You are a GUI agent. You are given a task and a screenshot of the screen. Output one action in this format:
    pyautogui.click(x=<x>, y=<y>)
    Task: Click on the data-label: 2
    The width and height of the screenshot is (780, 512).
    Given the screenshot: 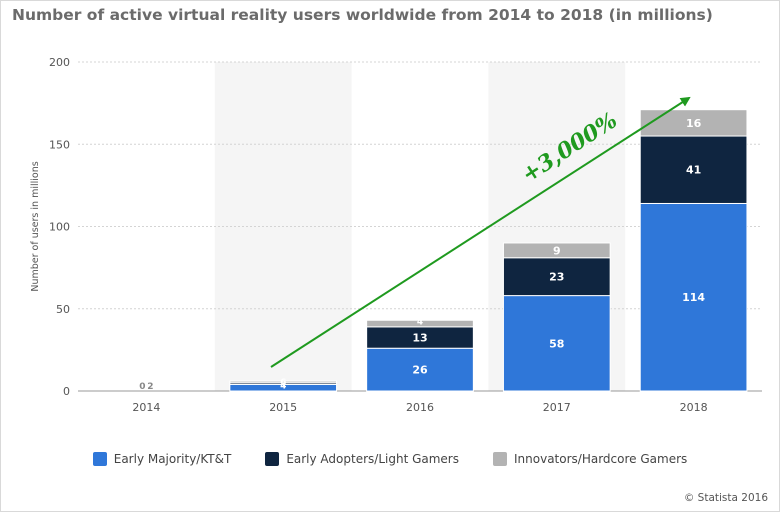 What is the action you would take?
    pyautogui.click(x=150, y=387)
    